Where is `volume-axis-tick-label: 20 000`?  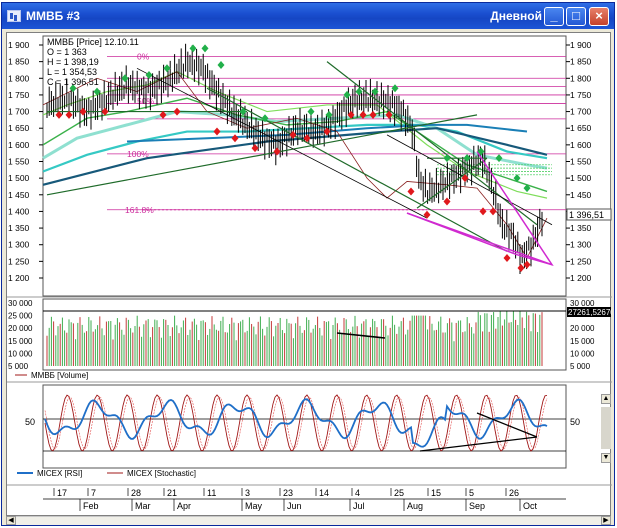
volume-axis-tick-label: 20 000 is located at coordinates (582, 328).